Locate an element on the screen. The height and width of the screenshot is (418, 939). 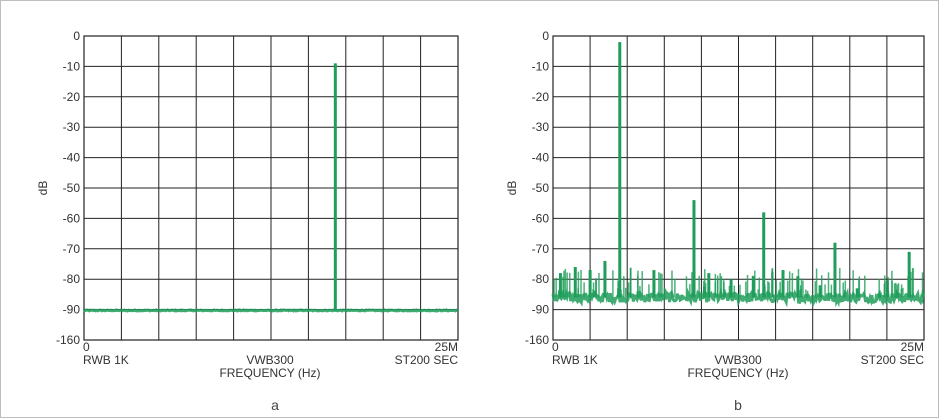
panel-label-a: a is located at coordinates (275, 405).